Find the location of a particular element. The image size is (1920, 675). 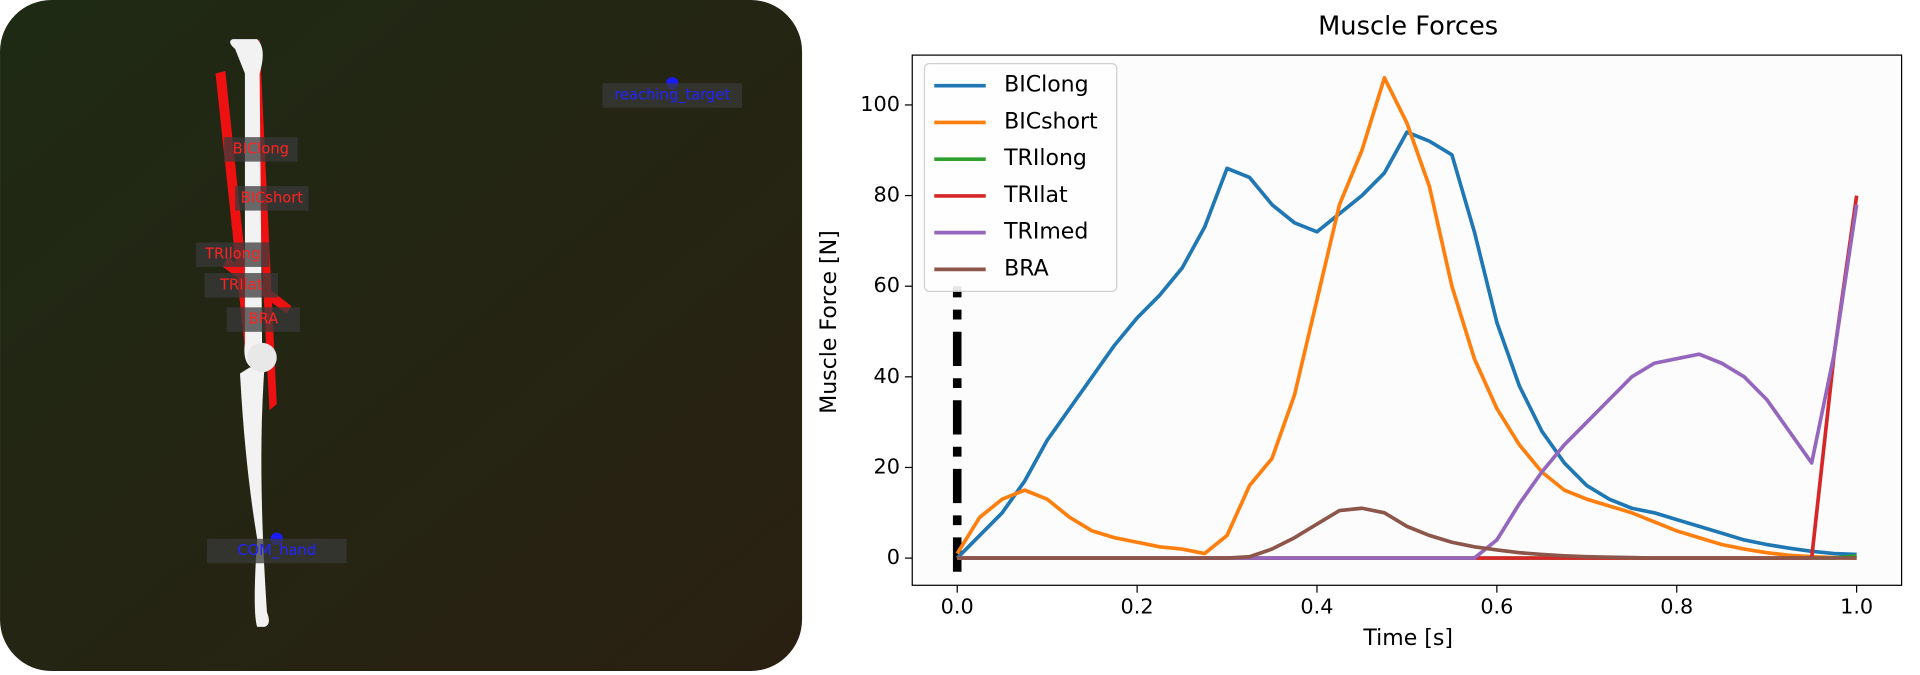

y-tick-label: 20 is located at coordinates (887, 466).